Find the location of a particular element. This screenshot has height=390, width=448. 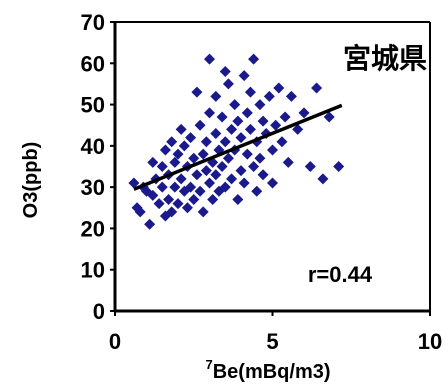

x-axis-label: 7Be(mBq/m3) is located at coordinates (267, 370).